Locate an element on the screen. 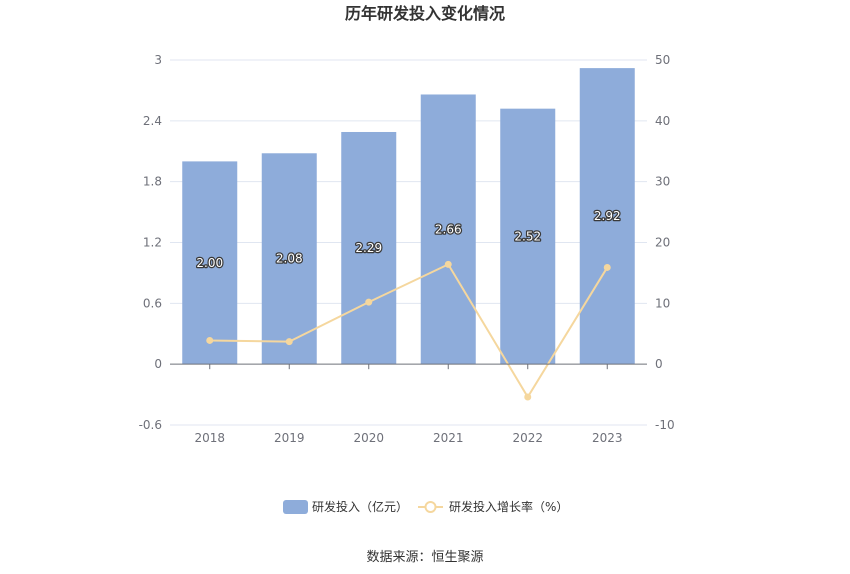 The image size is (850, 574). y-left-tick-label: 1.2 is located at coordinates (152, 243).